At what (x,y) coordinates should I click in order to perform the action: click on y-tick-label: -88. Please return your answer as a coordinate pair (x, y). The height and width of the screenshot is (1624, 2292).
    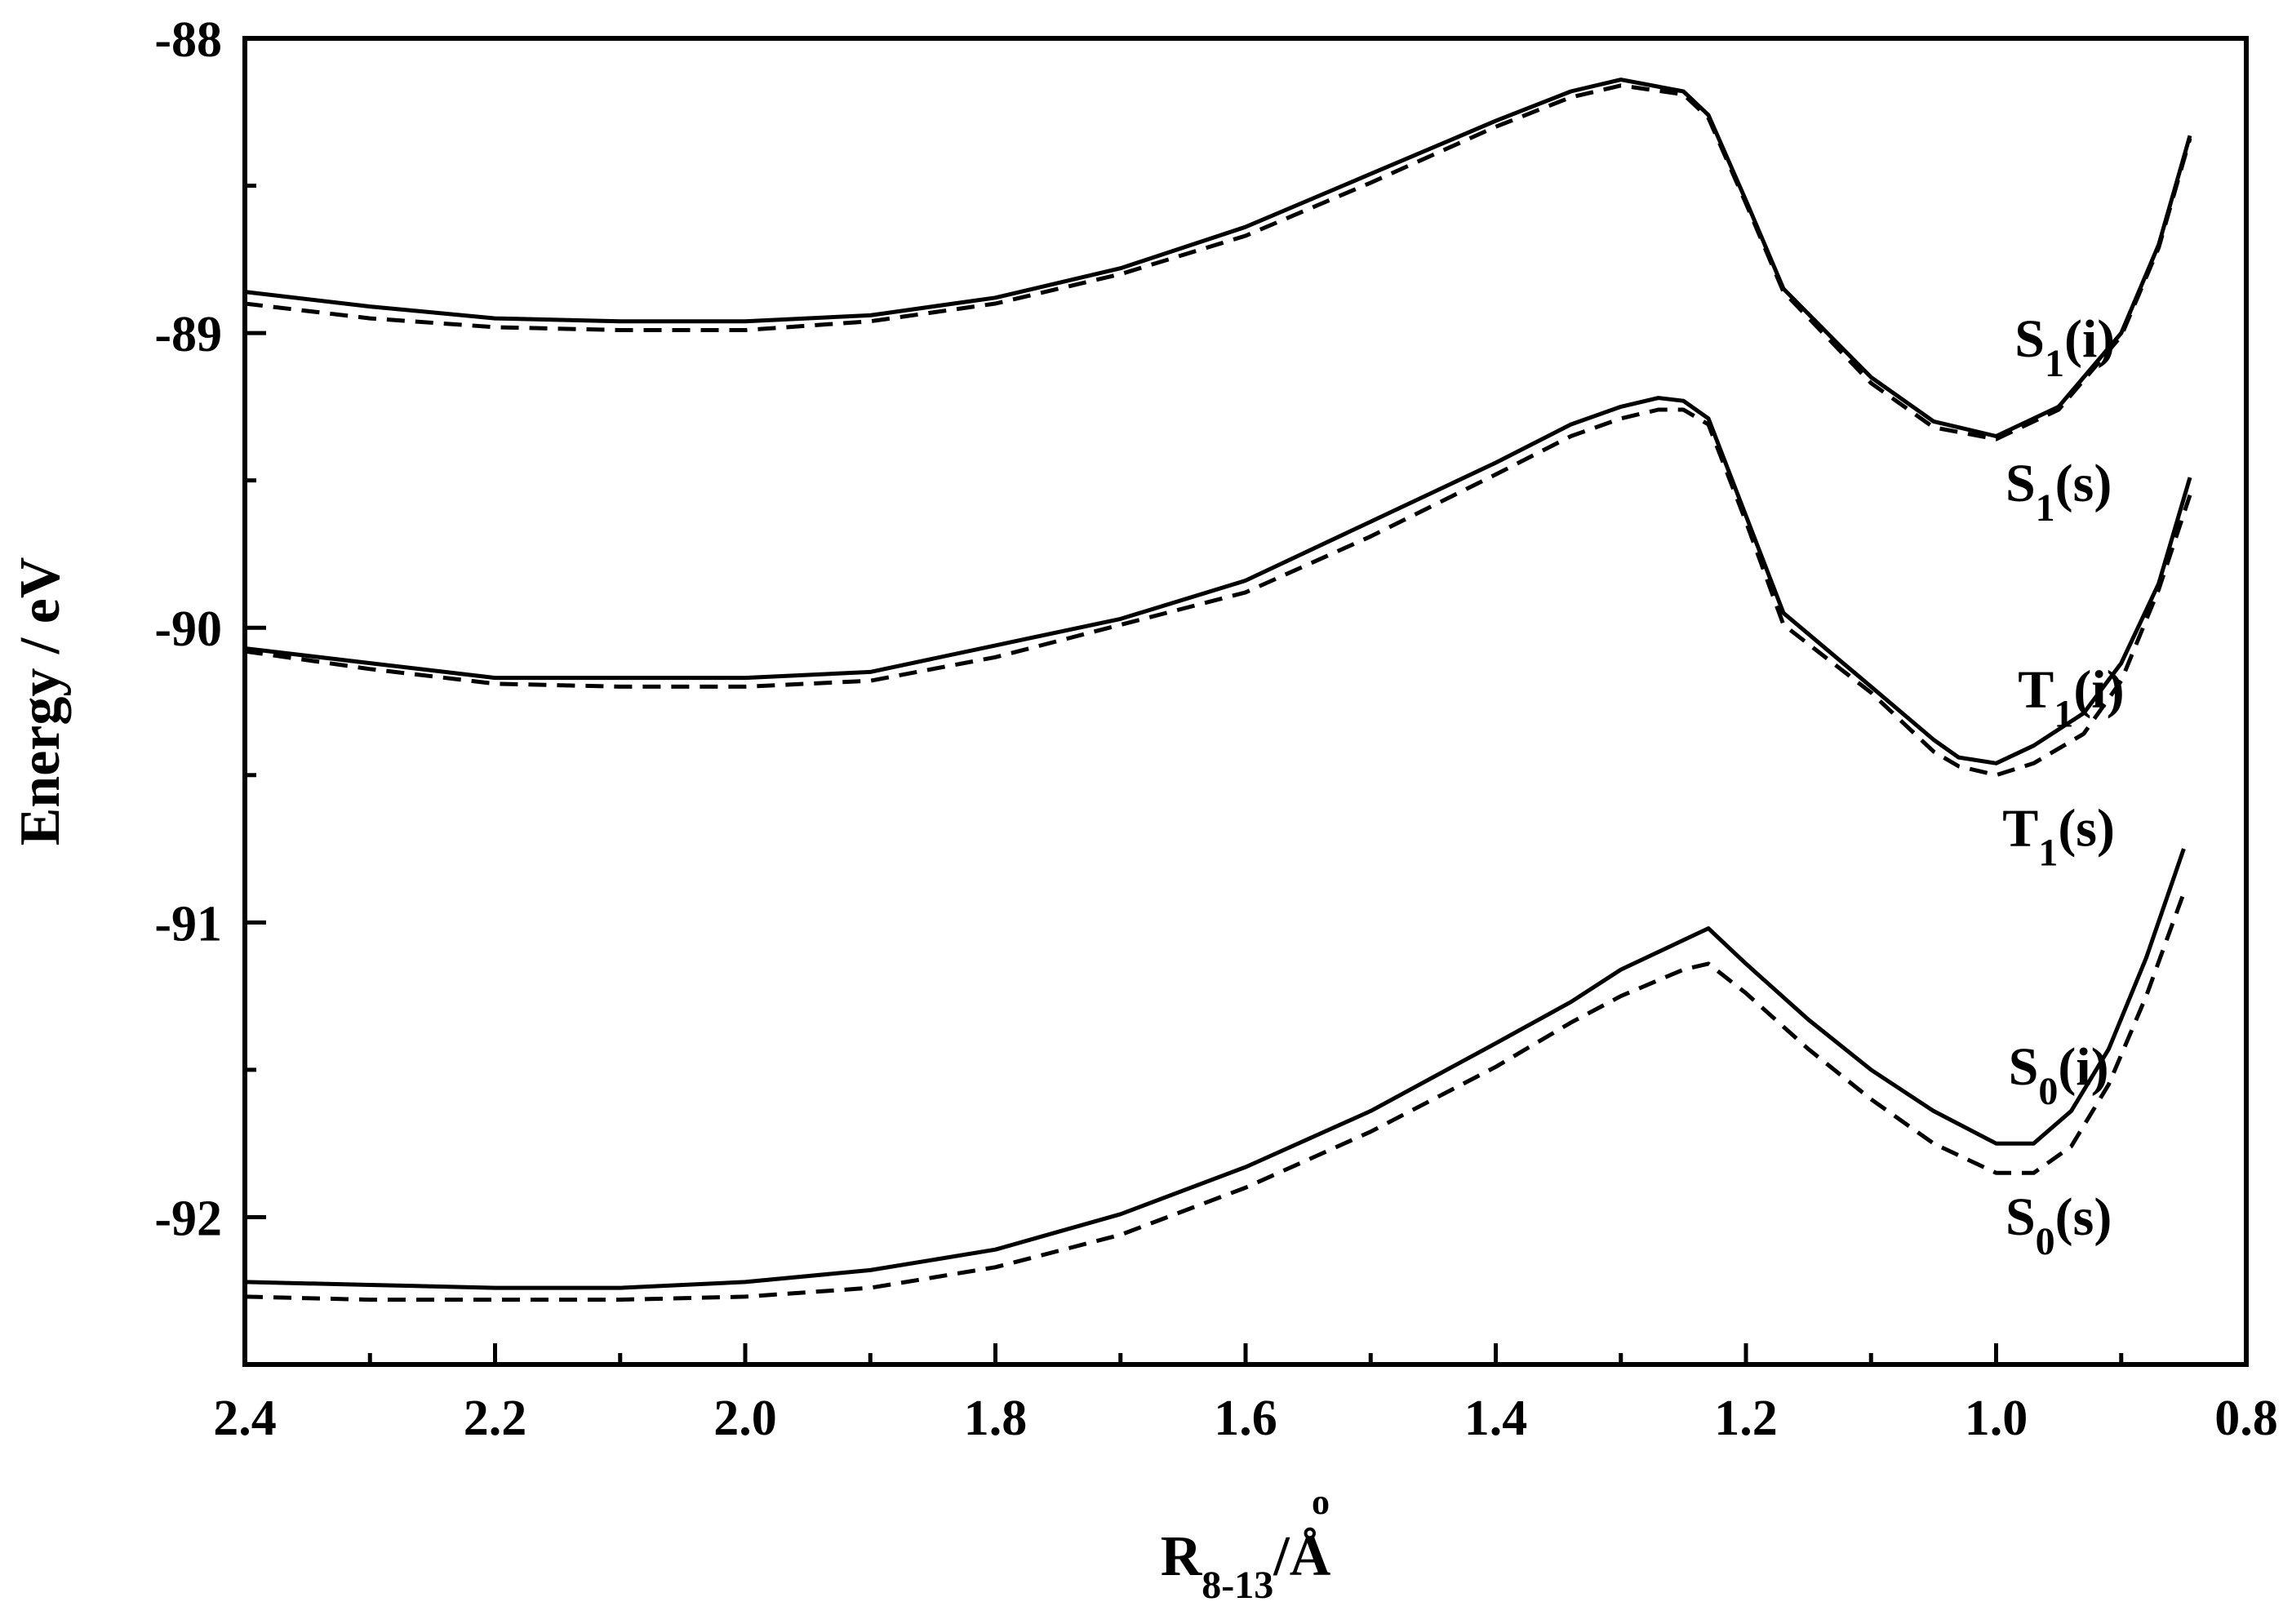
    Looking at the image, I should click on (188, 40).